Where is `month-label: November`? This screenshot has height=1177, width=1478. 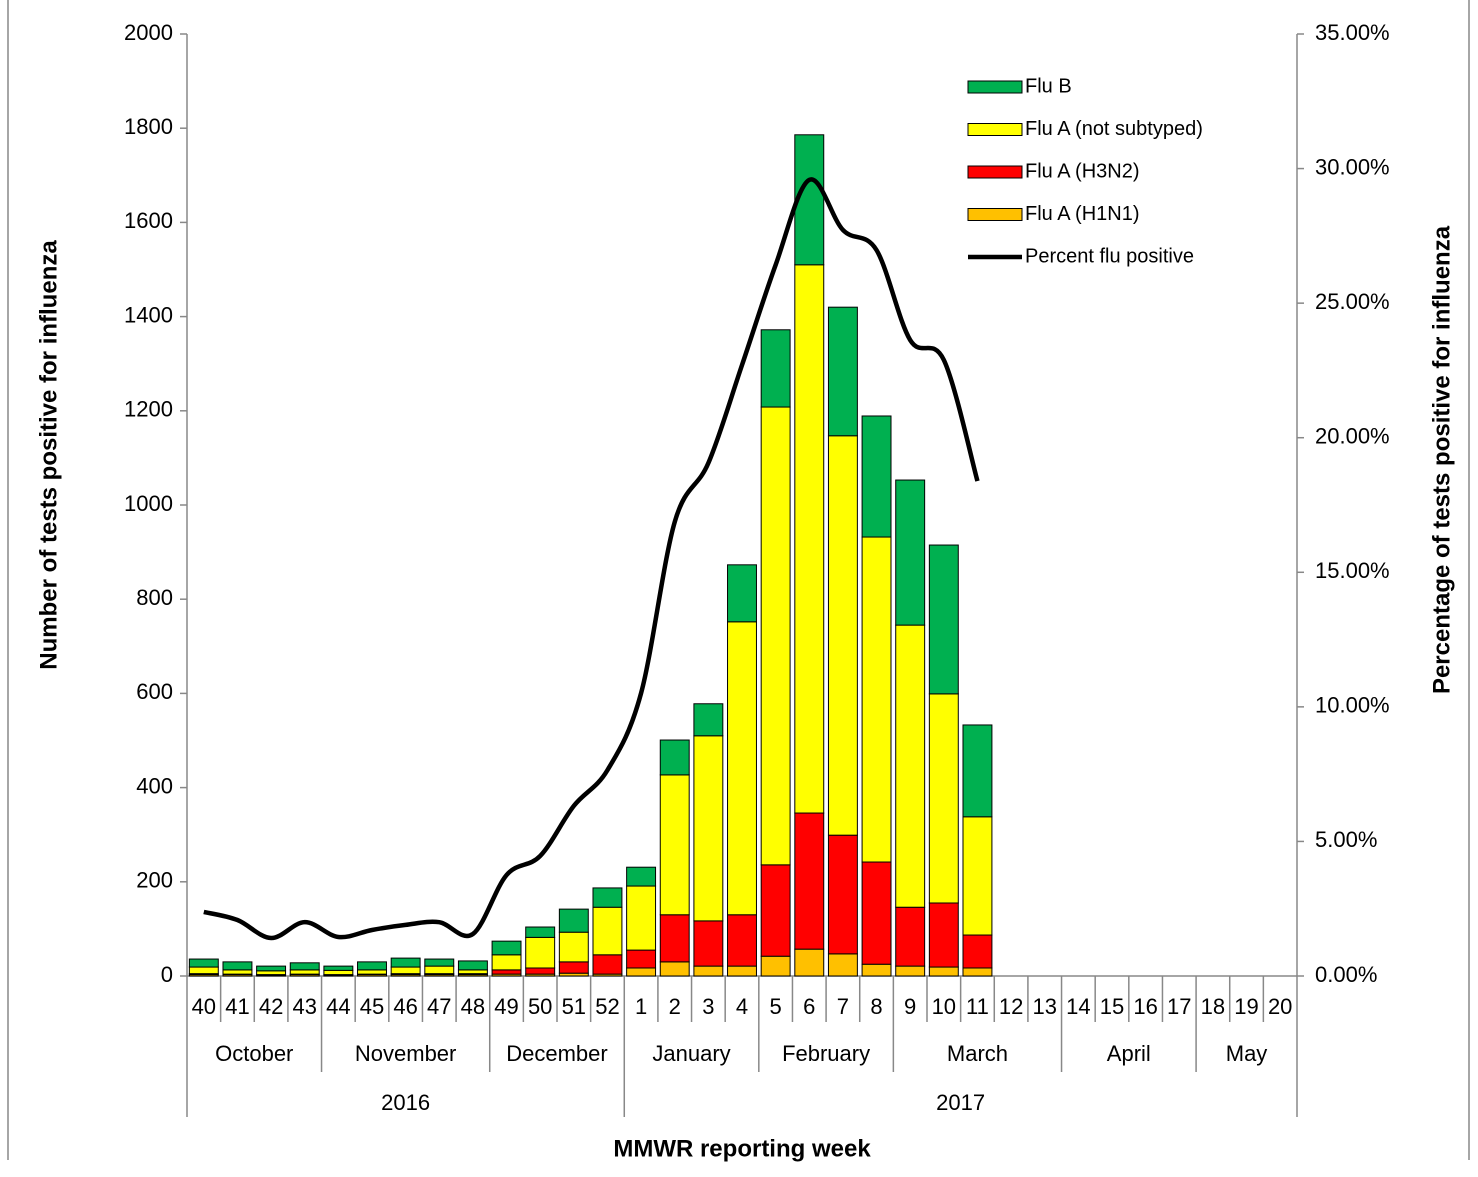 month-label: November is located at coordinates (405, 1053).